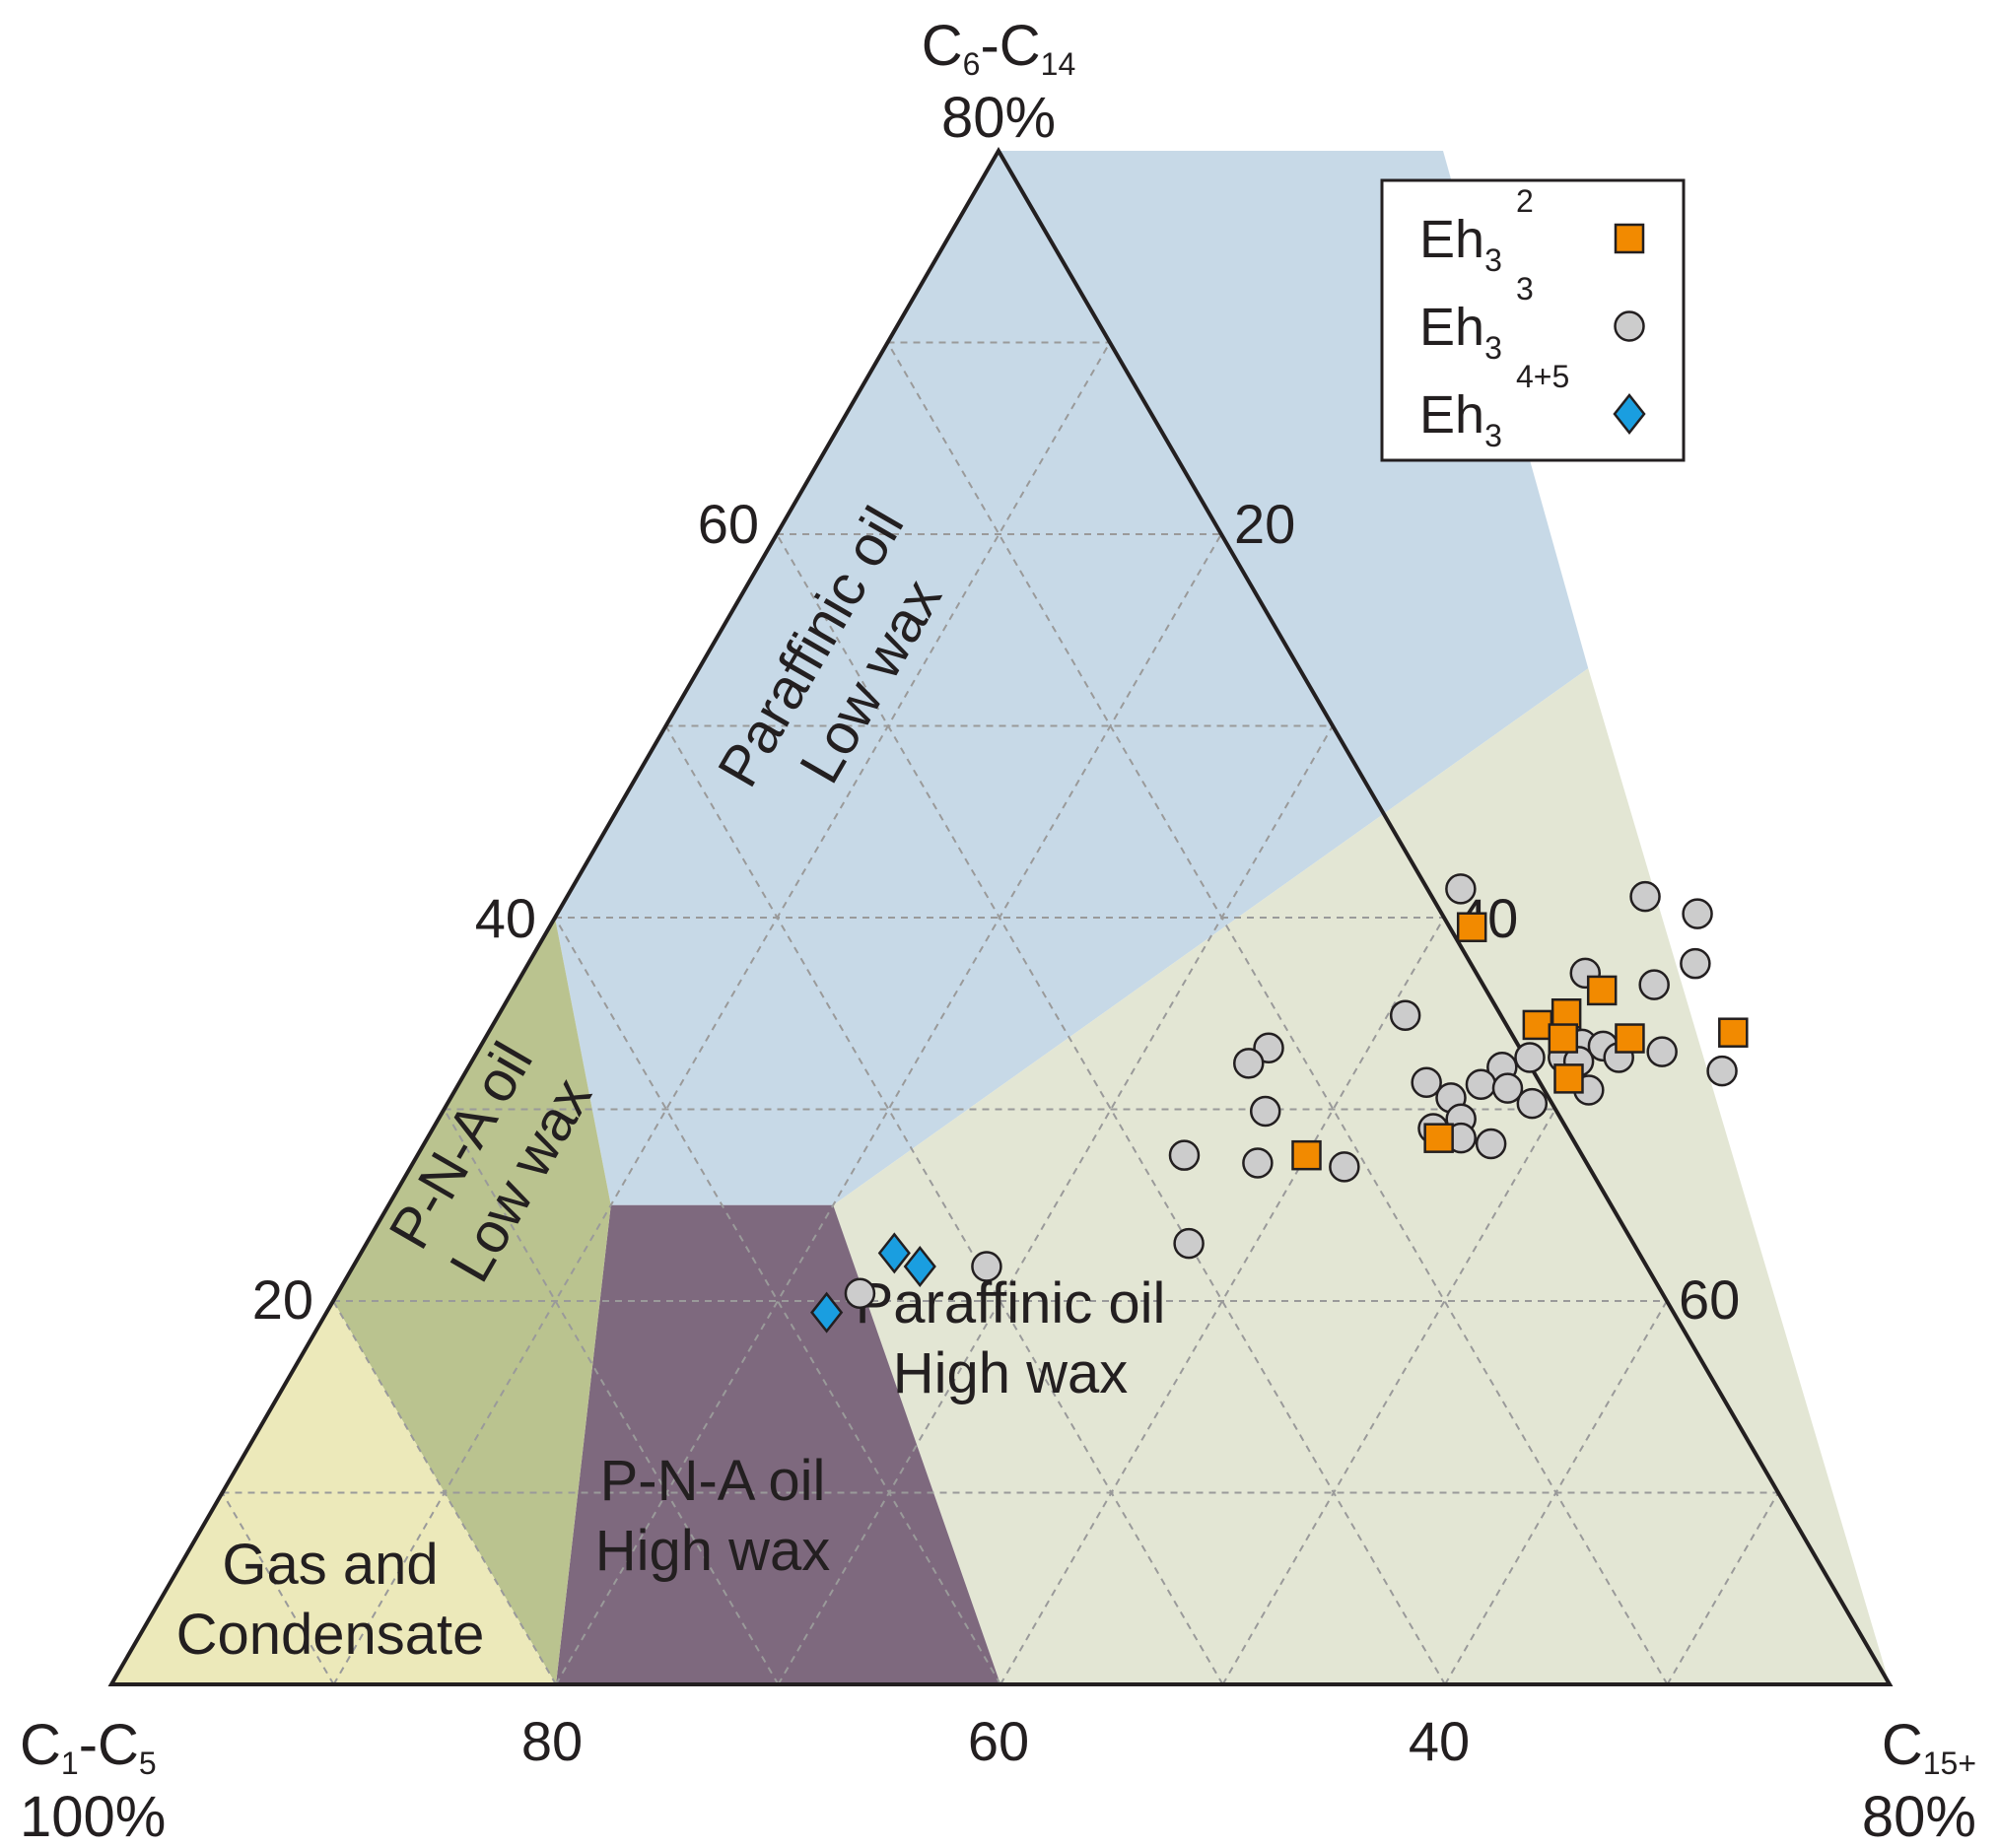 The height and width of the screenshot is (1848, 1999). What do you see at coordinates (1011, 1303) in the screenshot?
I see `region-label-line1: Paraffinic oil` at bounding box center [1011, 1303].